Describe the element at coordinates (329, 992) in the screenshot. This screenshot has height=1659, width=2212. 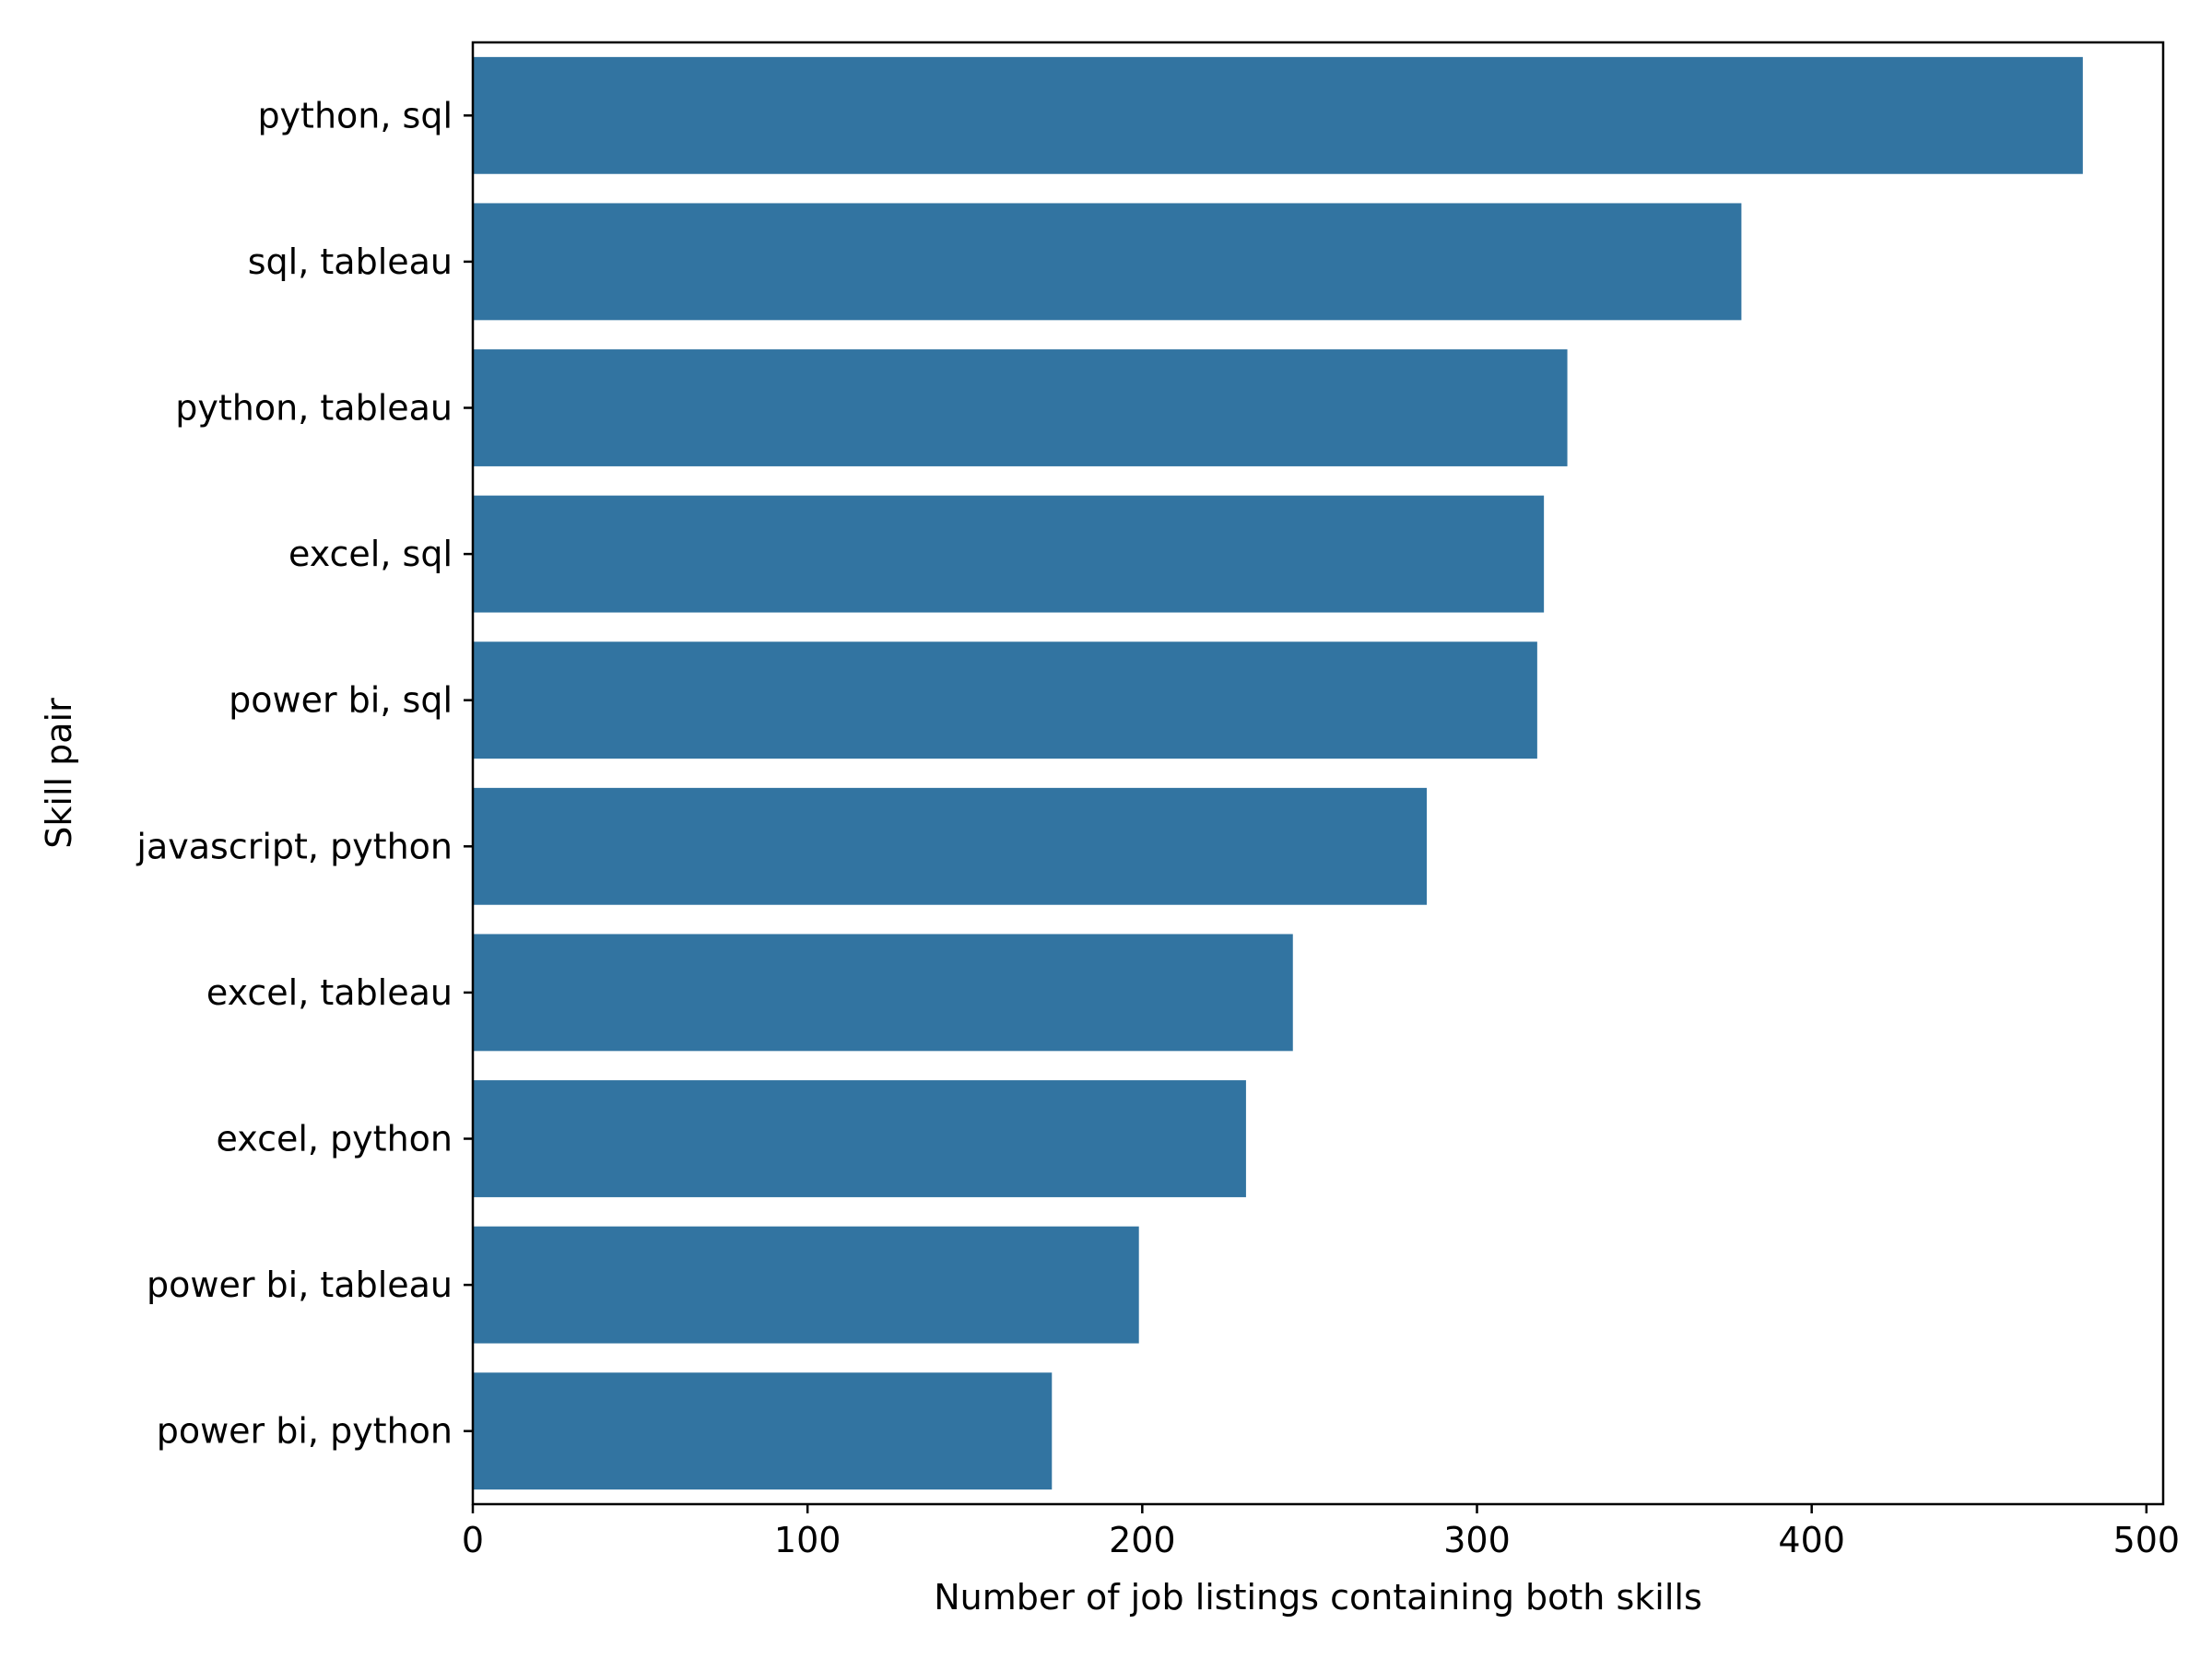
I see `y-tick-label: excel, tableau` at that location.